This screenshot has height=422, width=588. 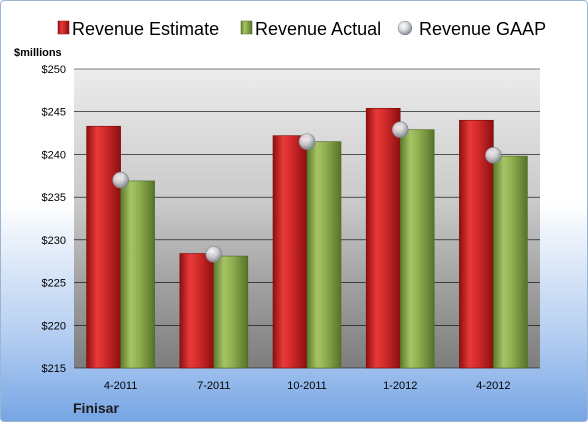 I want to click on y-tick-label: $220, so click(x=54, y=326).